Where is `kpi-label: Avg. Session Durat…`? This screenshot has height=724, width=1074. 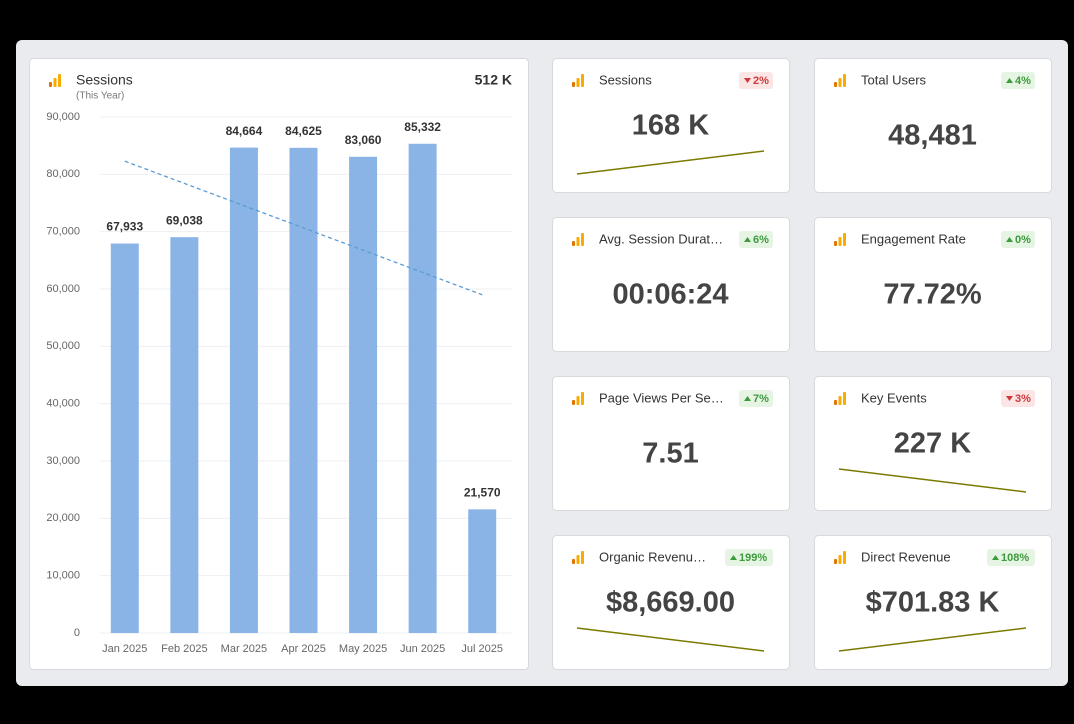 kpi-label: Avg. Session Durat… is located at coordinates (661, 238).